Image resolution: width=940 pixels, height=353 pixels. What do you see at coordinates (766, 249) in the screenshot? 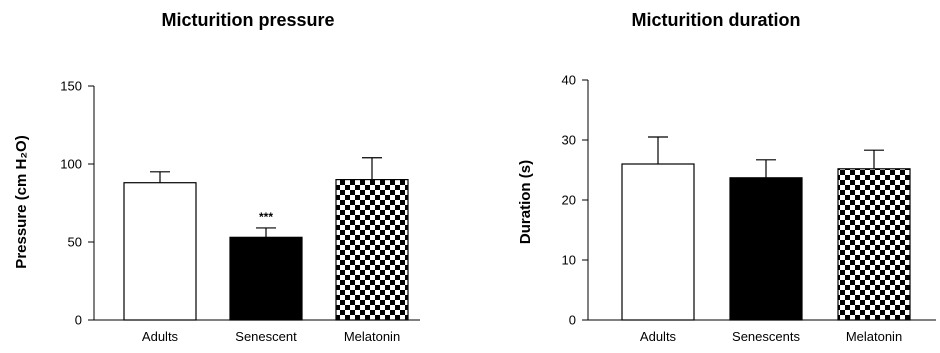
I see `duration-bar-senescents` at bounding box center [766, 249].